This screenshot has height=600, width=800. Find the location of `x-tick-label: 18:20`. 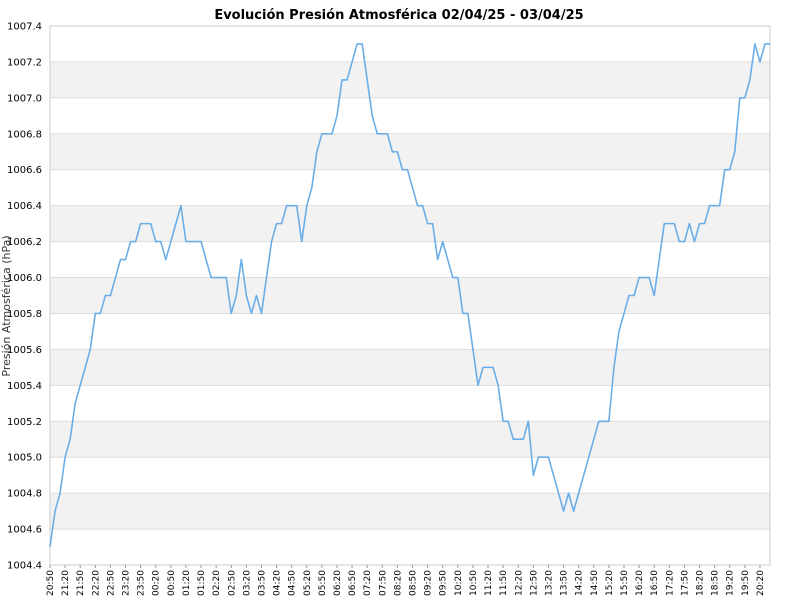

x-tick-label: 18:20 is located at coordinates (701, 583).